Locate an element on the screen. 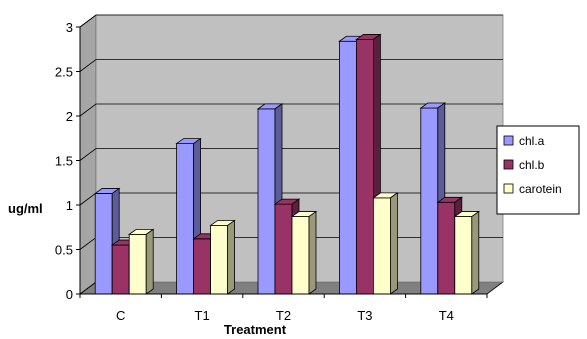  bar-front-carotein-T3 is located at coordinates (381, 246).